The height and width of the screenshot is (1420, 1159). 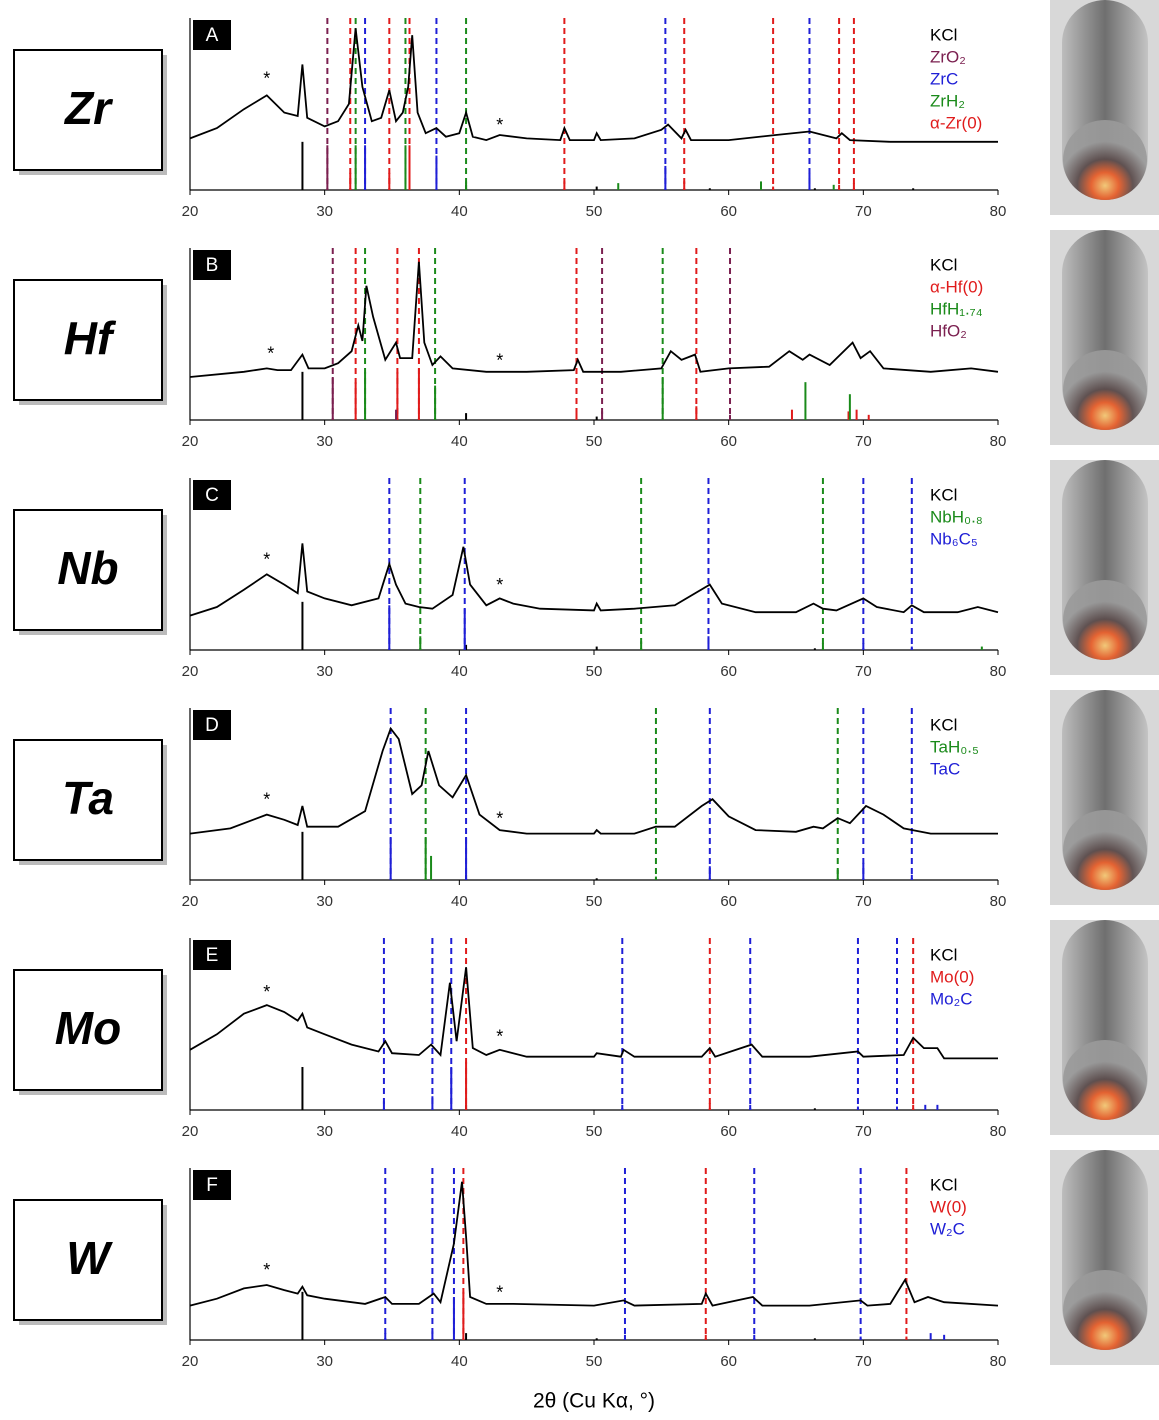 I want to click on legend-entry: Nb₆C₅, so click(x=954, y=538).